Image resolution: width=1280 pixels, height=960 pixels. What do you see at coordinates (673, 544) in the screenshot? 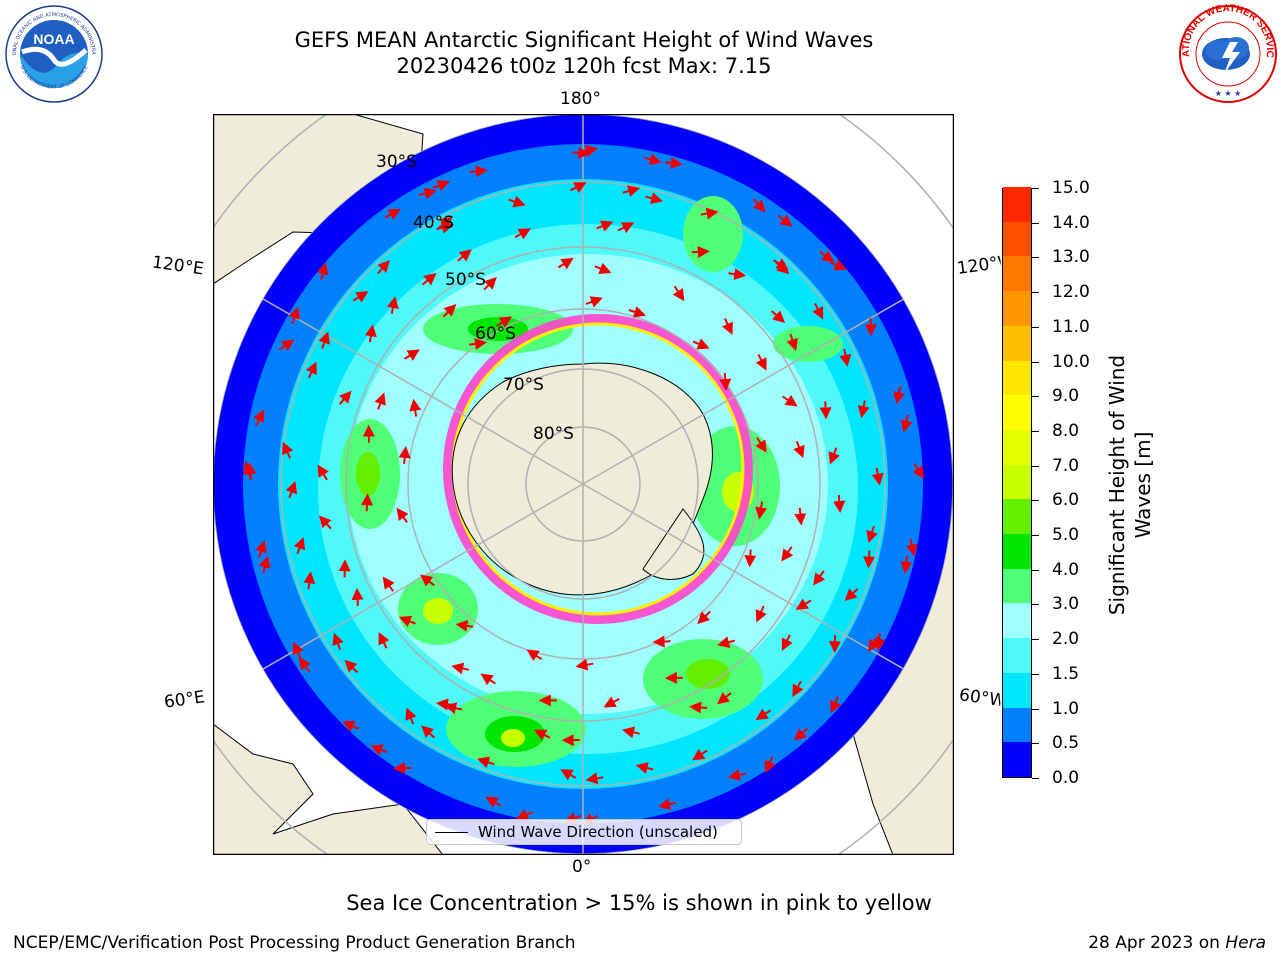
I see `antarctic-peninsula` at bounding box center [673, 544].